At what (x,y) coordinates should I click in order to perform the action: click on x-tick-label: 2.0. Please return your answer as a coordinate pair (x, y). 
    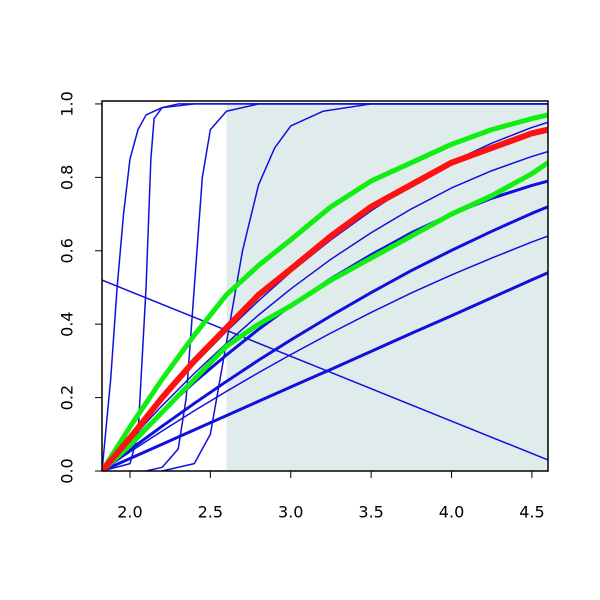
    Looking at the image, I should click on (129, 512).